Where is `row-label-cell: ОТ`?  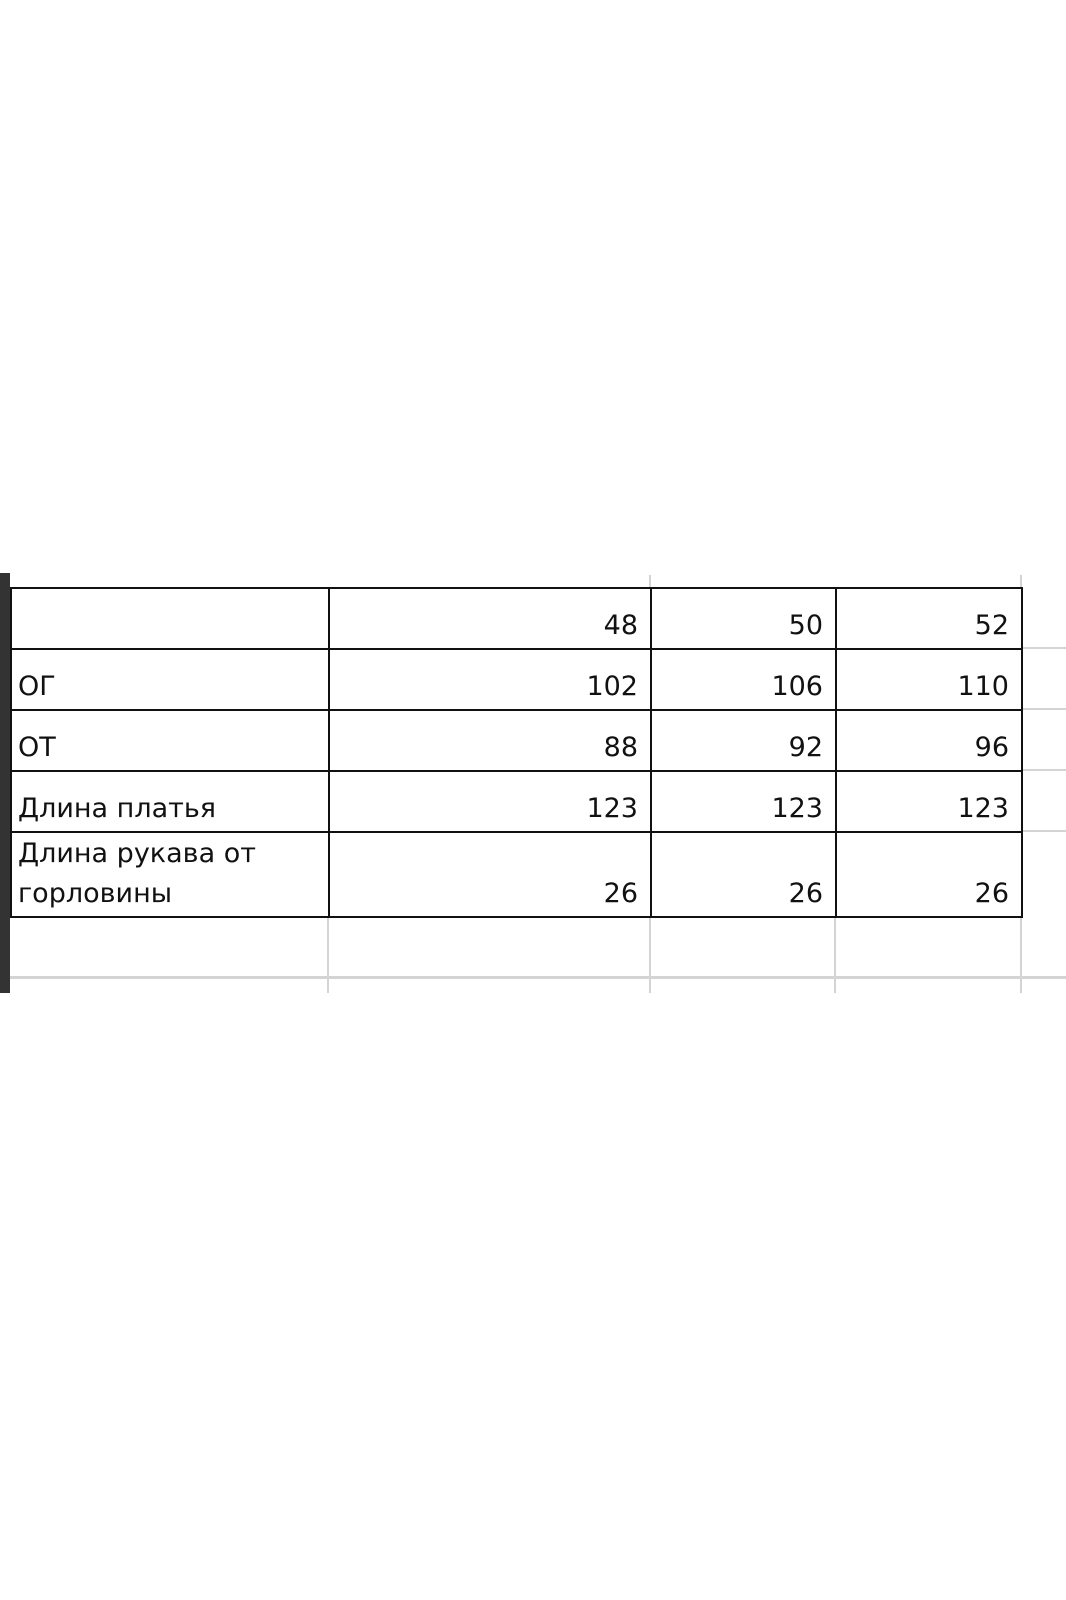
row-label-cell: ОТ is located at coordinates (170, 740).